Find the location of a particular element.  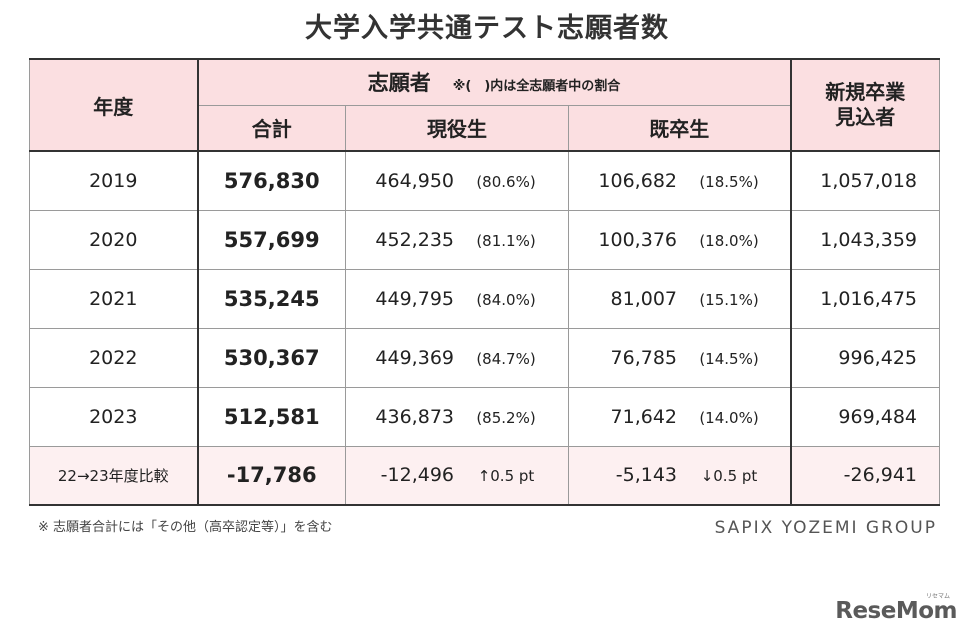

header-graduates: 既卒生 is located at coordinates (679, 128).